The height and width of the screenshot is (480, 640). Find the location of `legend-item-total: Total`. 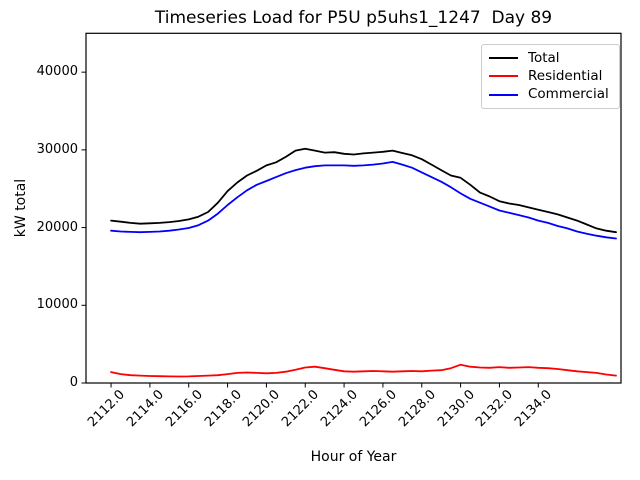

legend-item-total: Total is located at coordinates (550, 58).